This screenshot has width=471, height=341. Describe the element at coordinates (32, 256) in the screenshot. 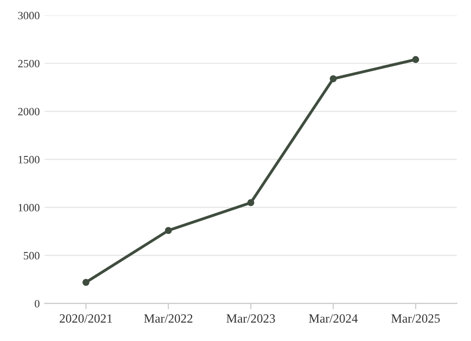

I see `y-tick-label: 500` at that location.